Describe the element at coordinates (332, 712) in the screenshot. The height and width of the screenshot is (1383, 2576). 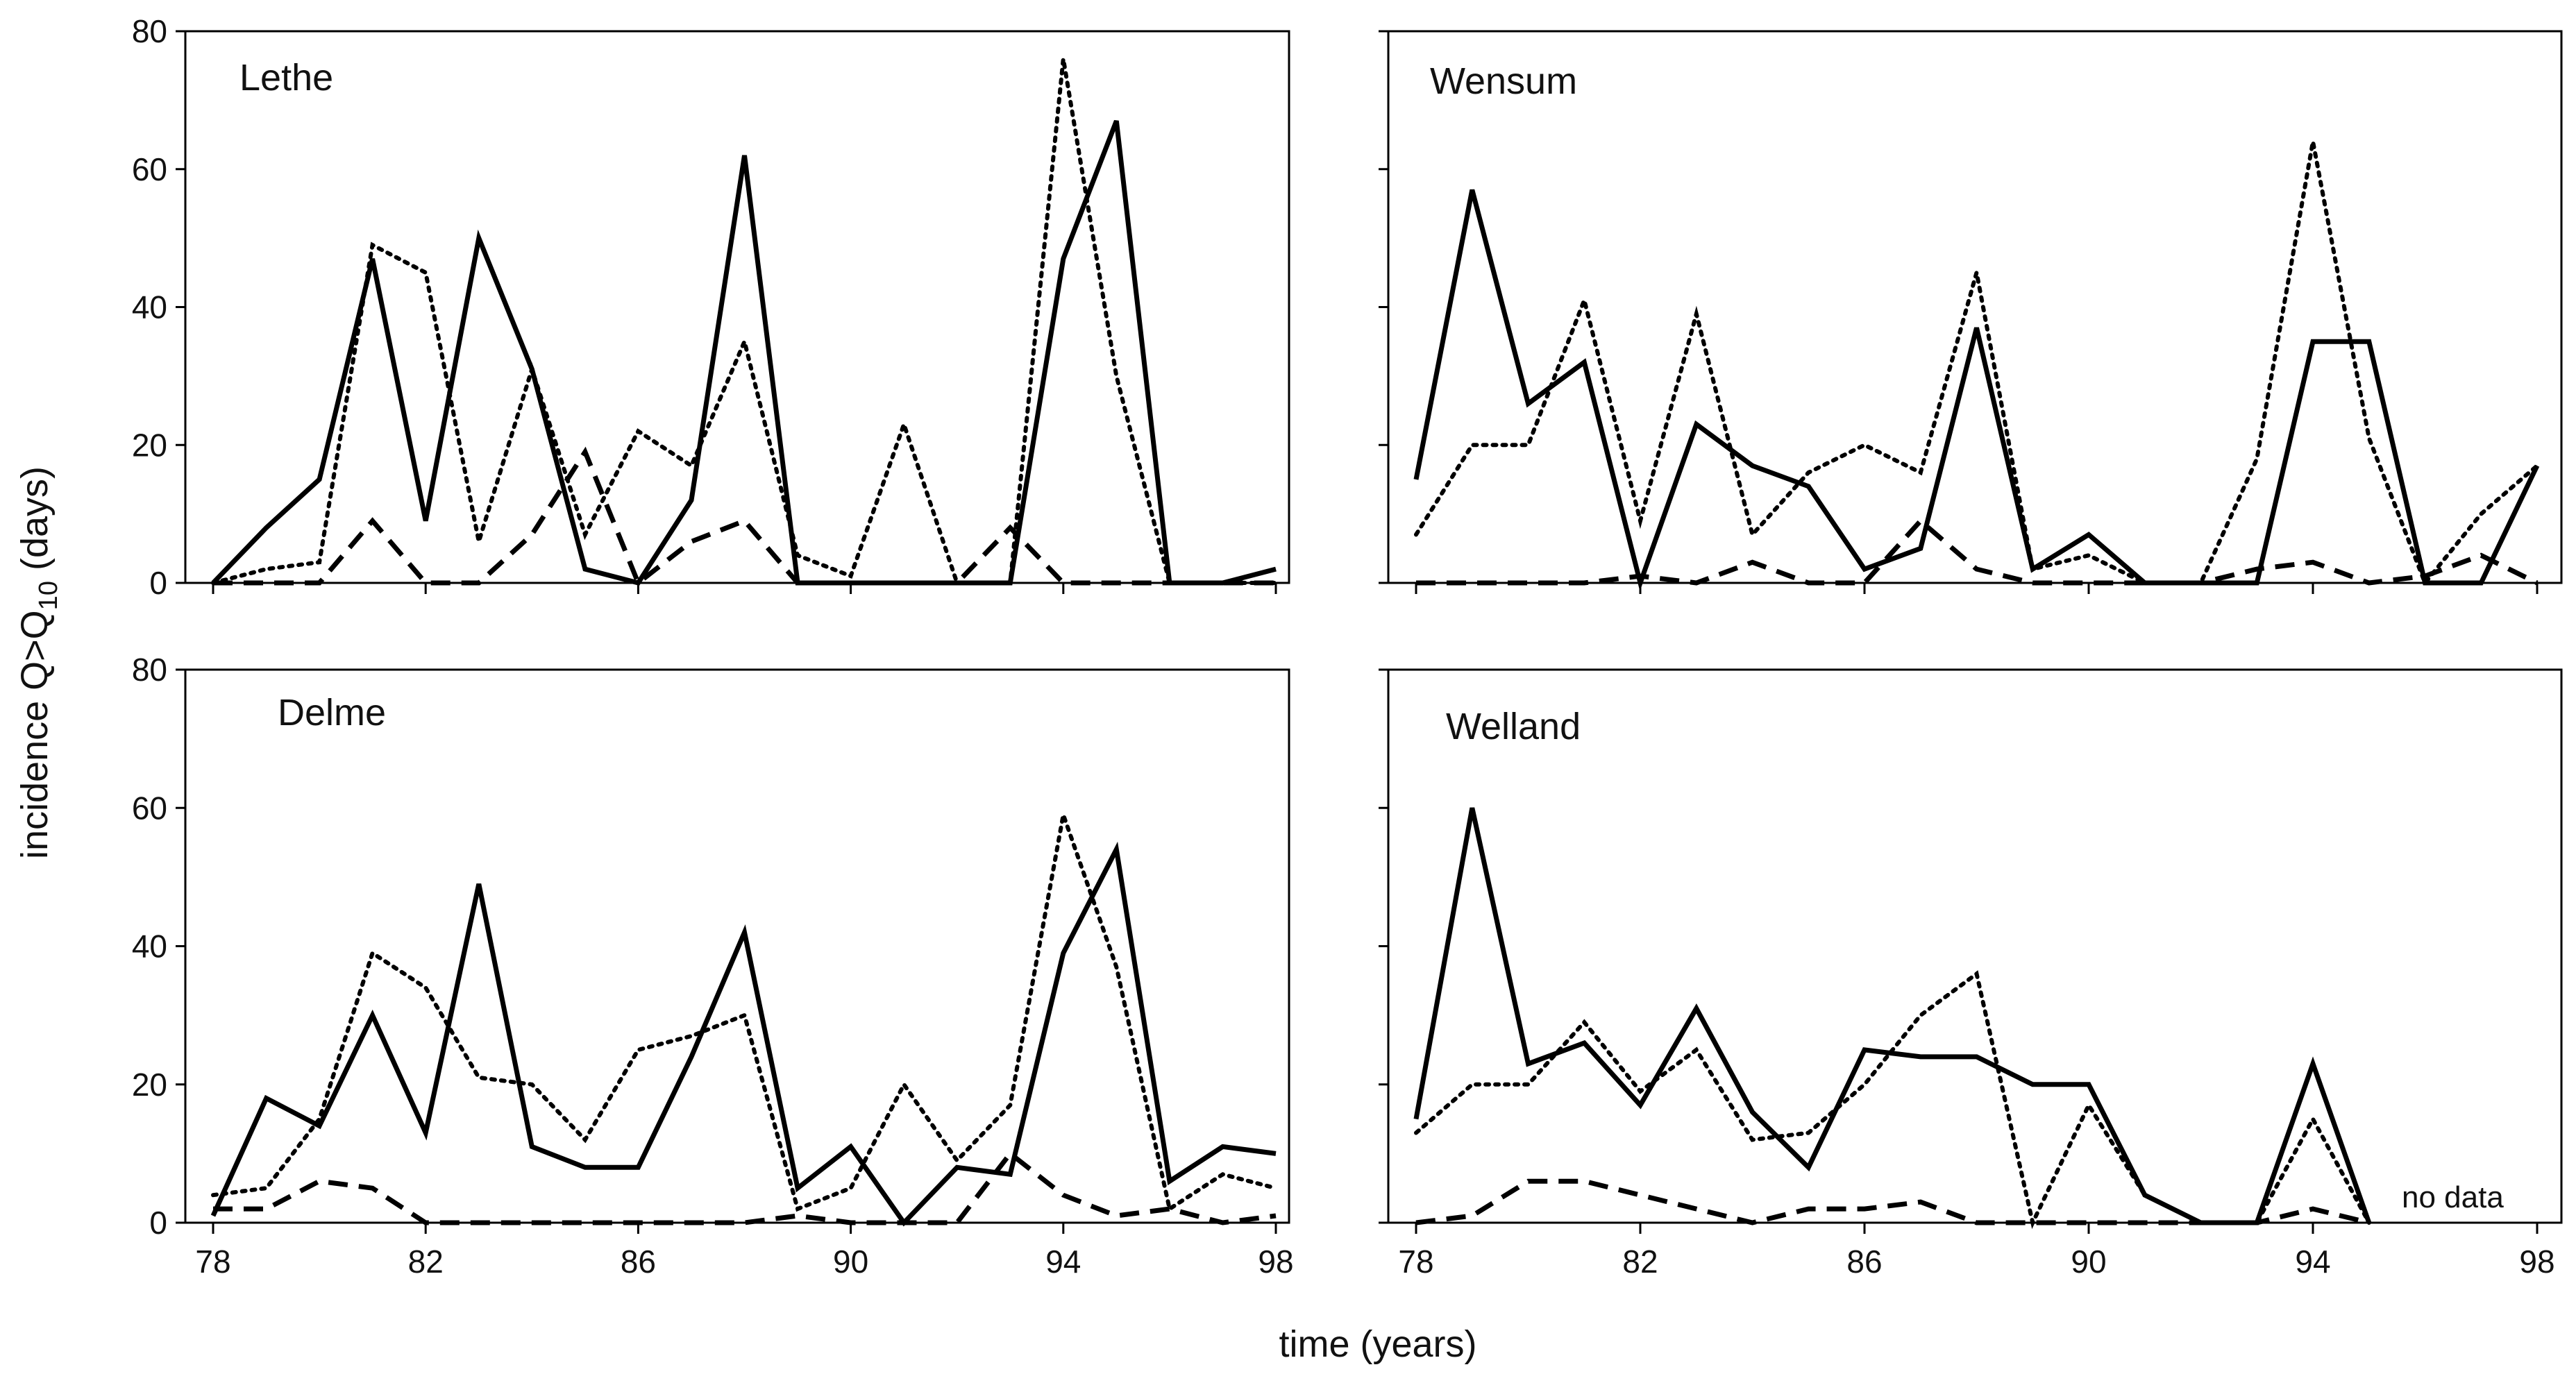
I see `panel-title: Delme` at that location.